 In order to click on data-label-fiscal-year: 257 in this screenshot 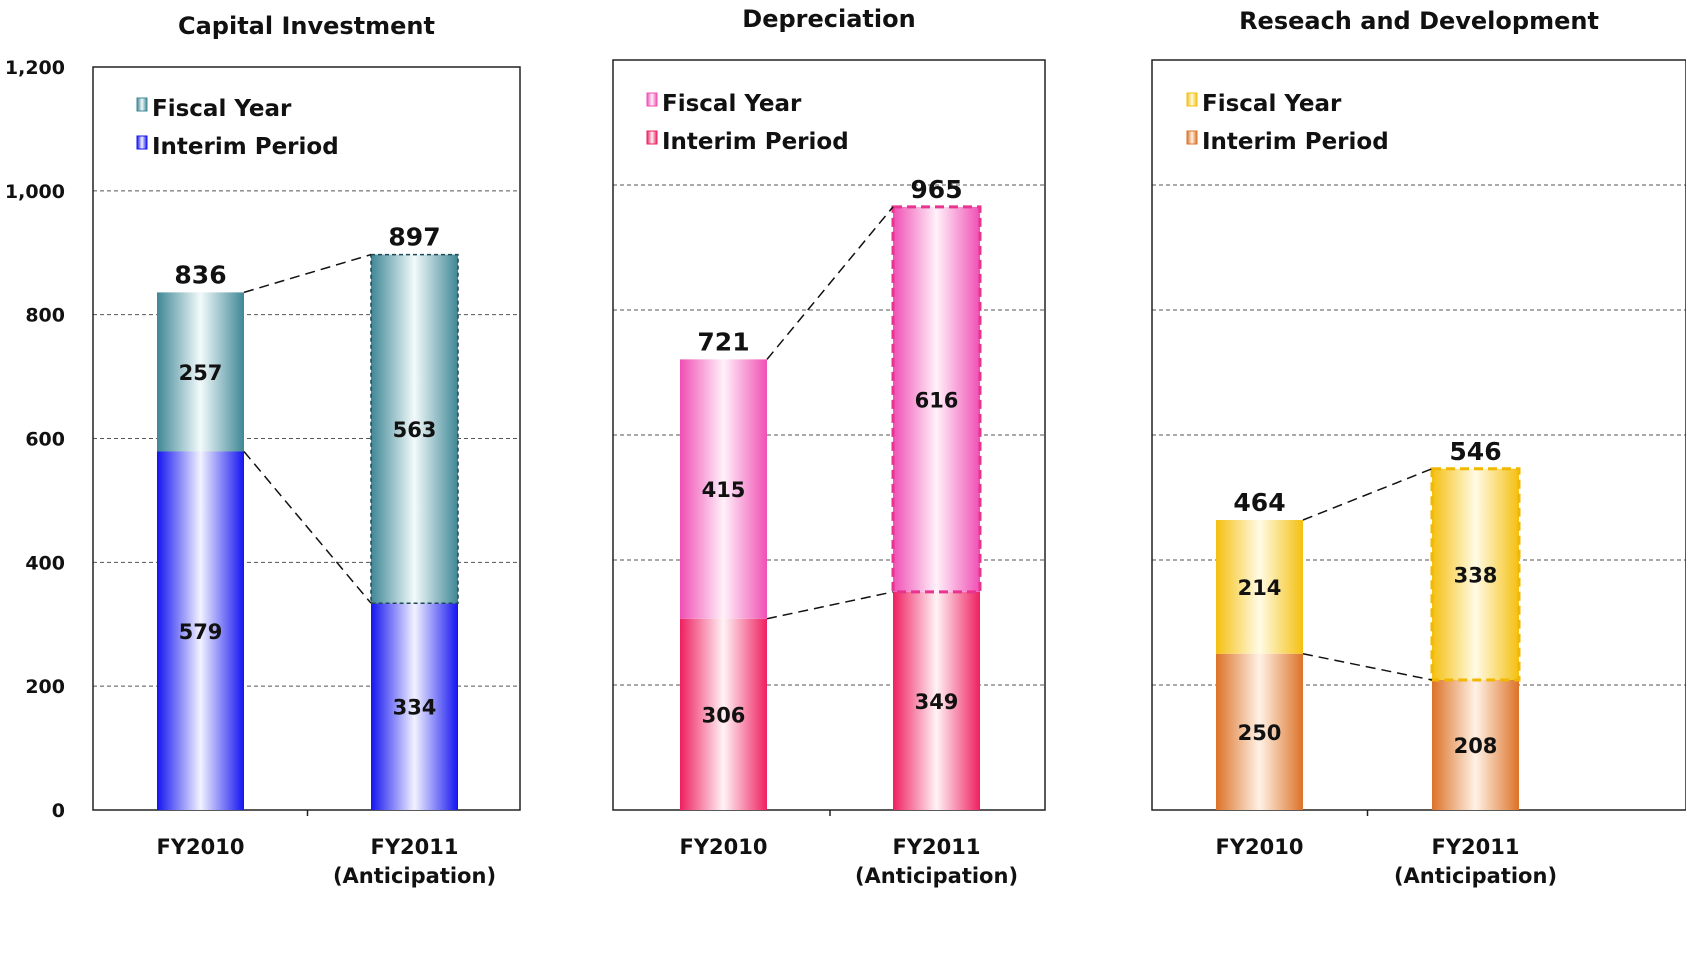, I will do `click(201, 373)`.